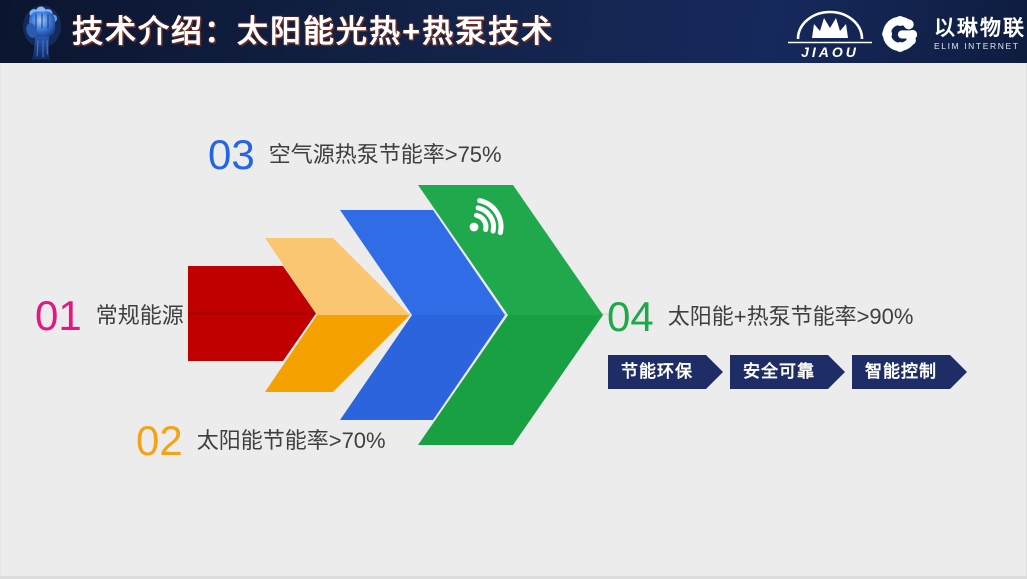 This screenshot has width=1027, height=579. What do you see at coordinates (665, 372) in the screenshot?
I see `badge-energy-saving: 节能环保` at bounding box center [665, 372].